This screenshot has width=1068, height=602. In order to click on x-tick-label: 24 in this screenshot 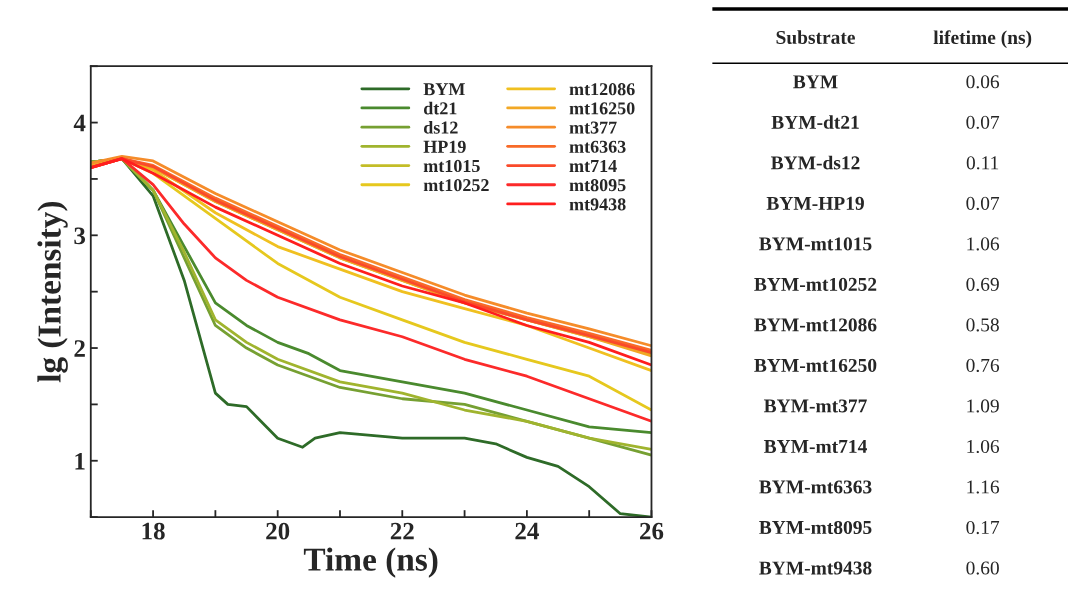, I will do `click(527, 531)`.